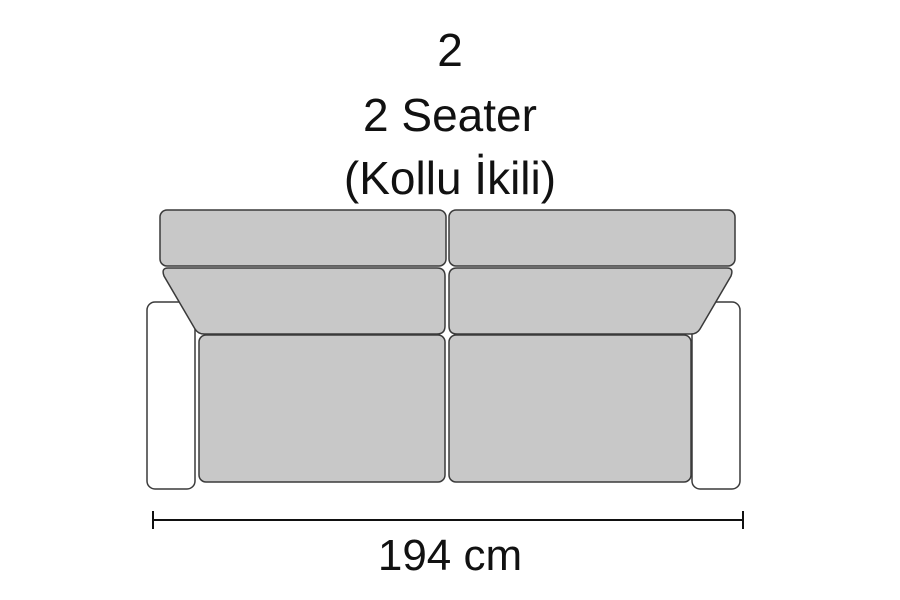 The height and width of the screenshot is (600, 900). What do you see at coordinates (570, 408) in the screenshot?
I see `seat-cushion-right` at bounding box center [570, 408].